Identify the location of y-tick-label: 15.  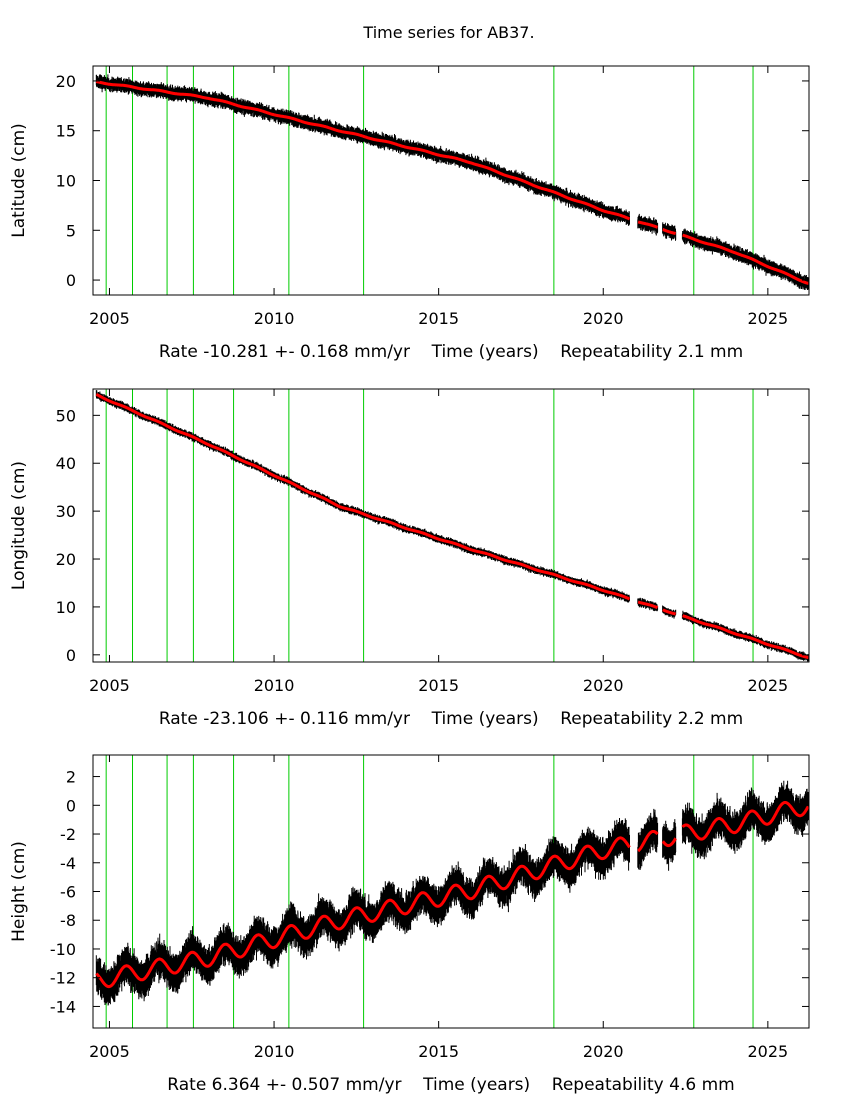
(66, 131).